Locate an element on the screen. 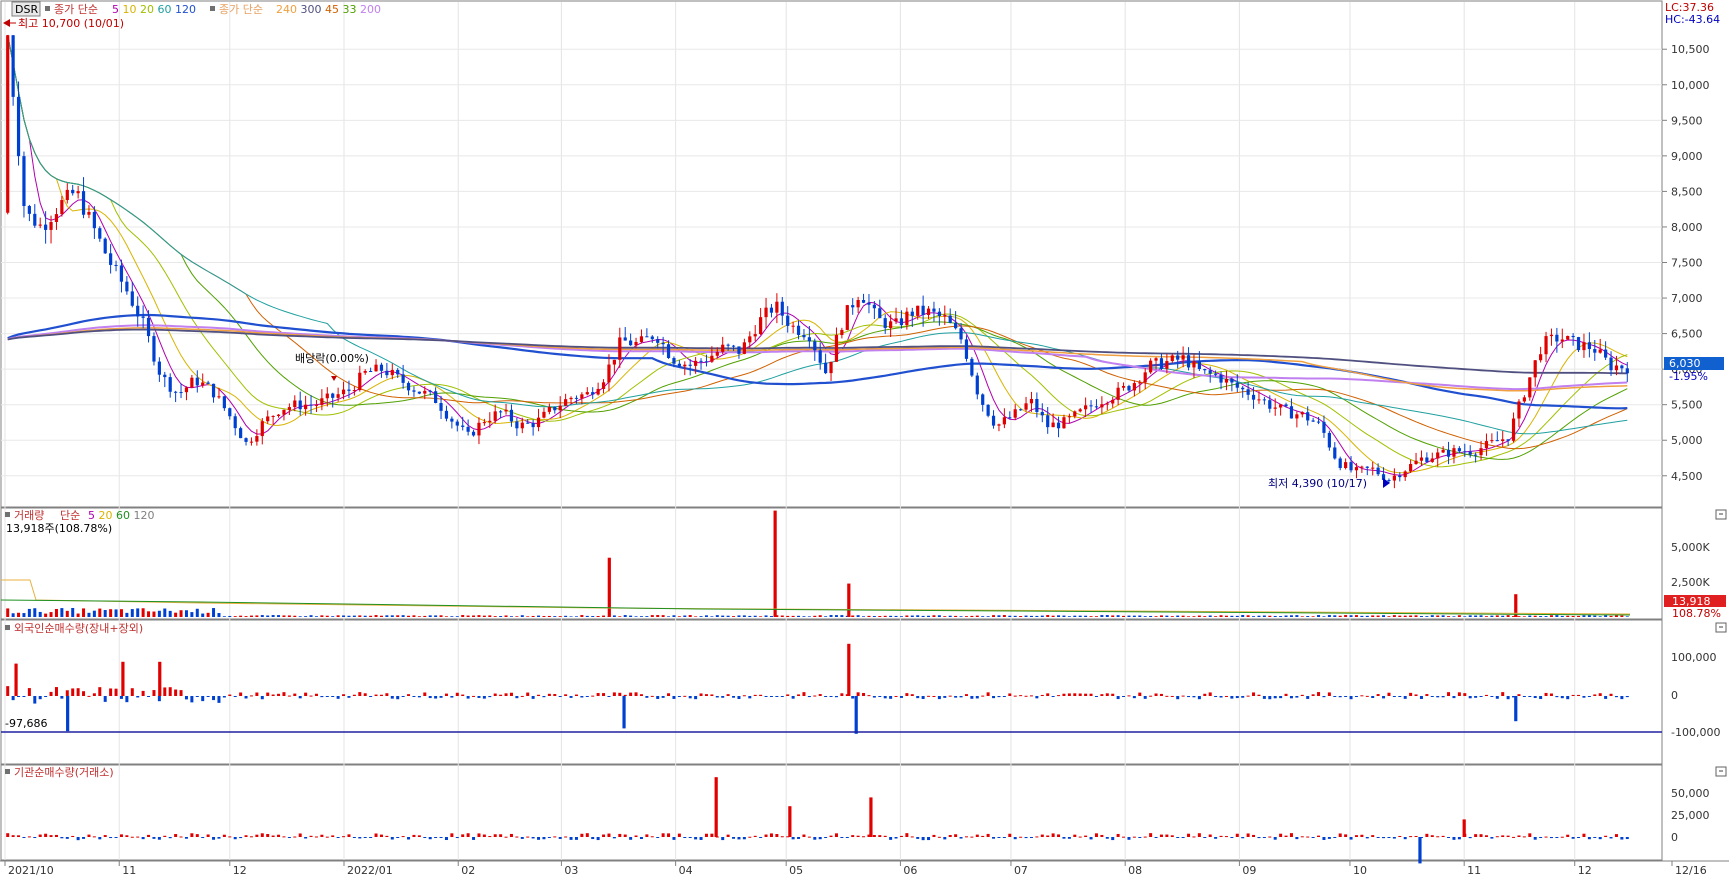 The image size is (1729, 882). volume-info: 13,918주(108.78%) is located at coordinates (59, 528).